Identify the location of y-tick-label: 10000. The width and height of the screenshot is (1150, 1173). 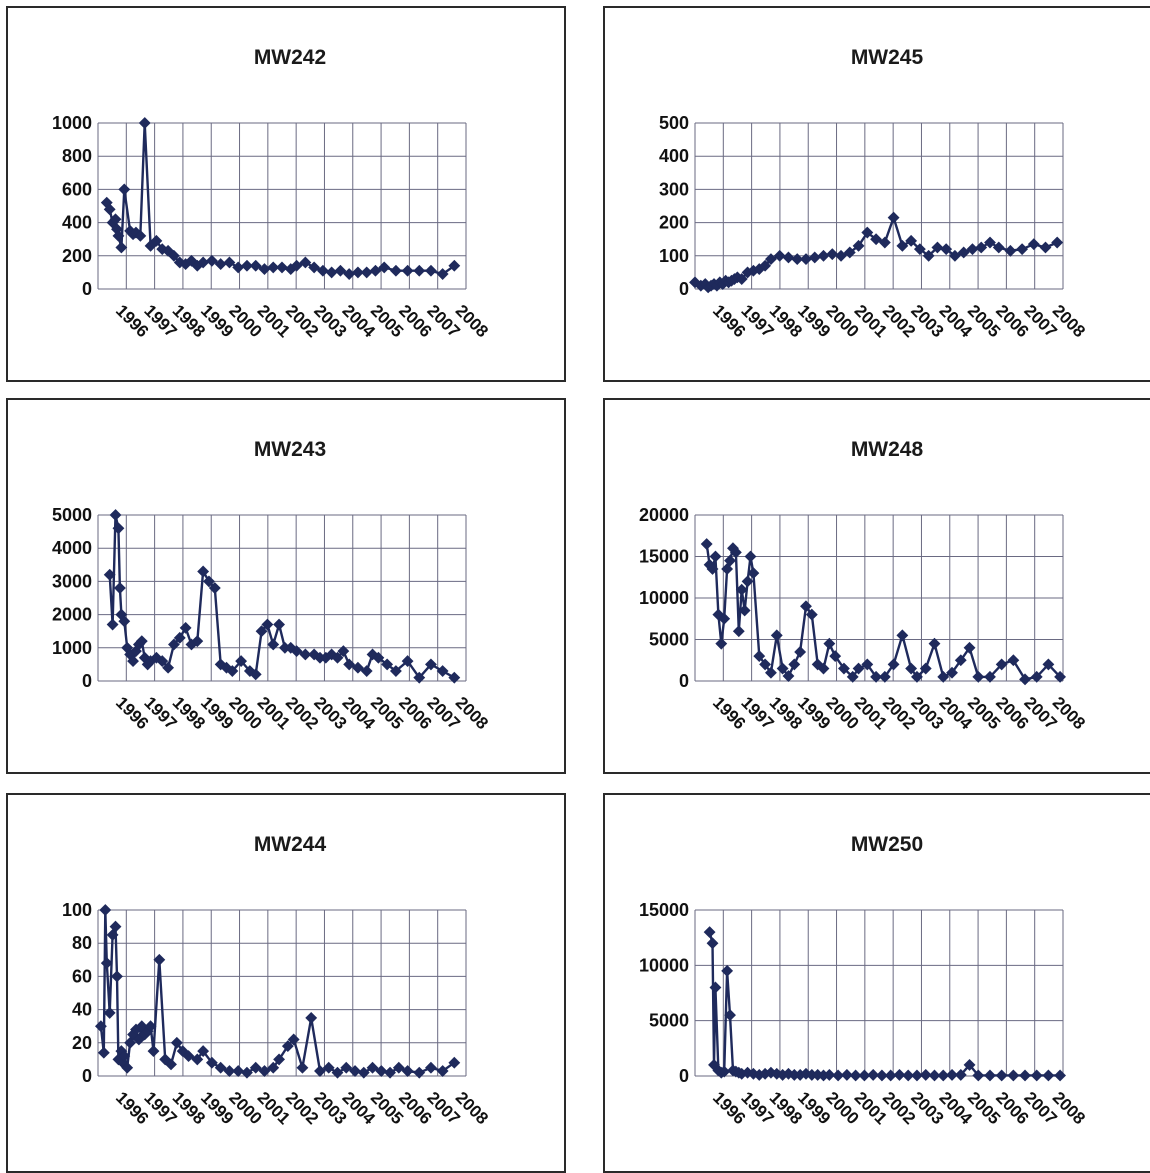
(664, 598).